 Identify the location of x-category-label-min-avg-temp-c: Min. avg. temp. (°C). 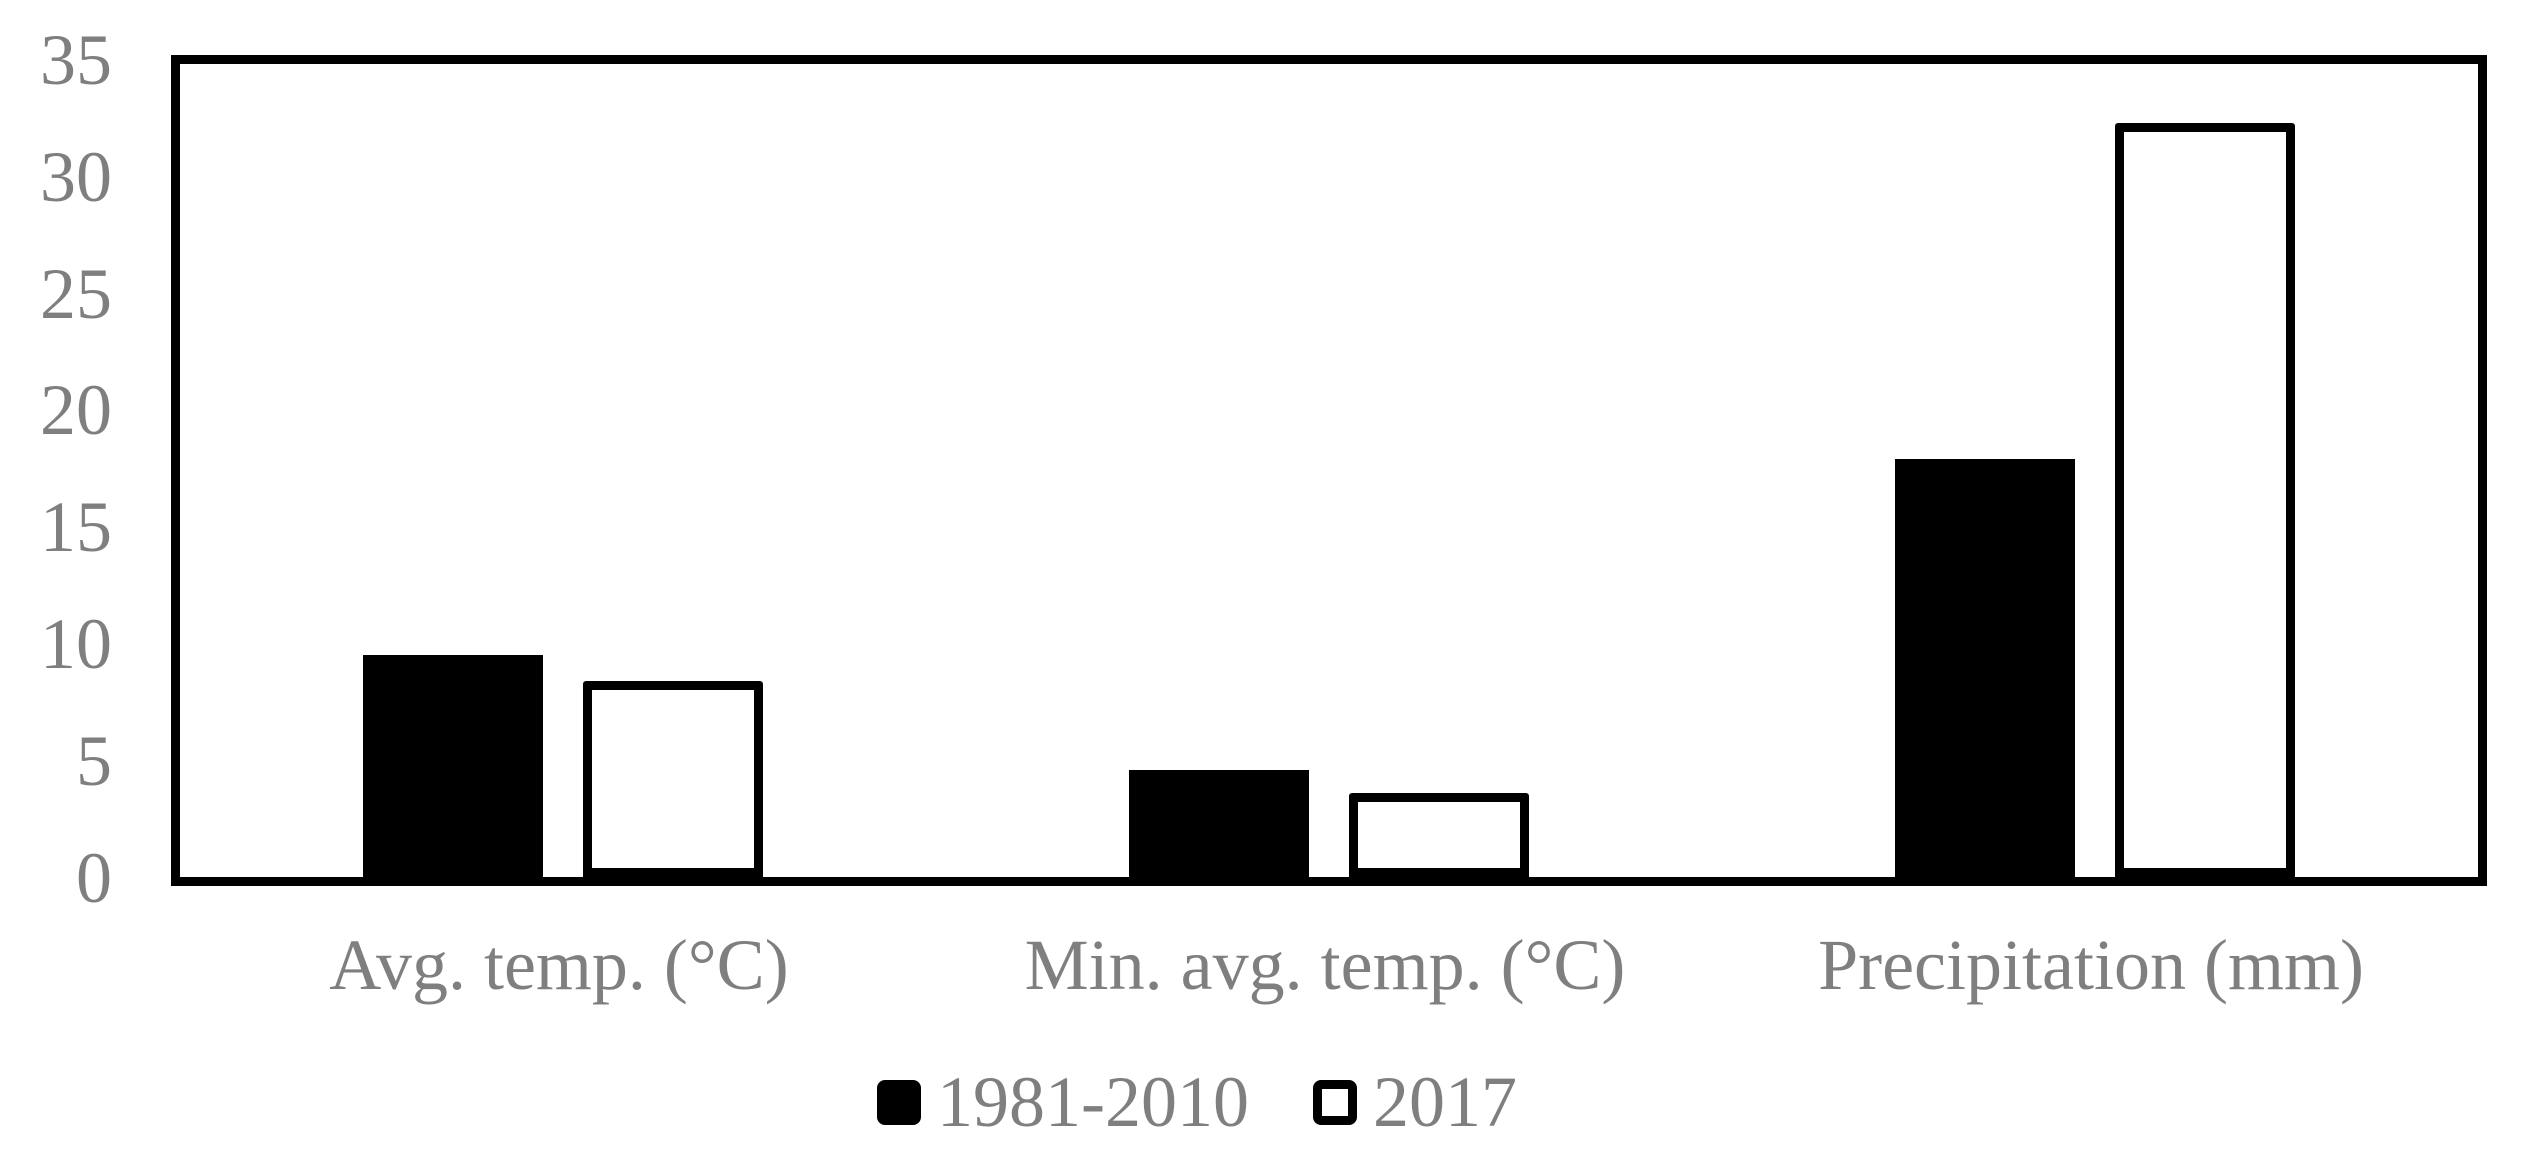
(1325, 965).